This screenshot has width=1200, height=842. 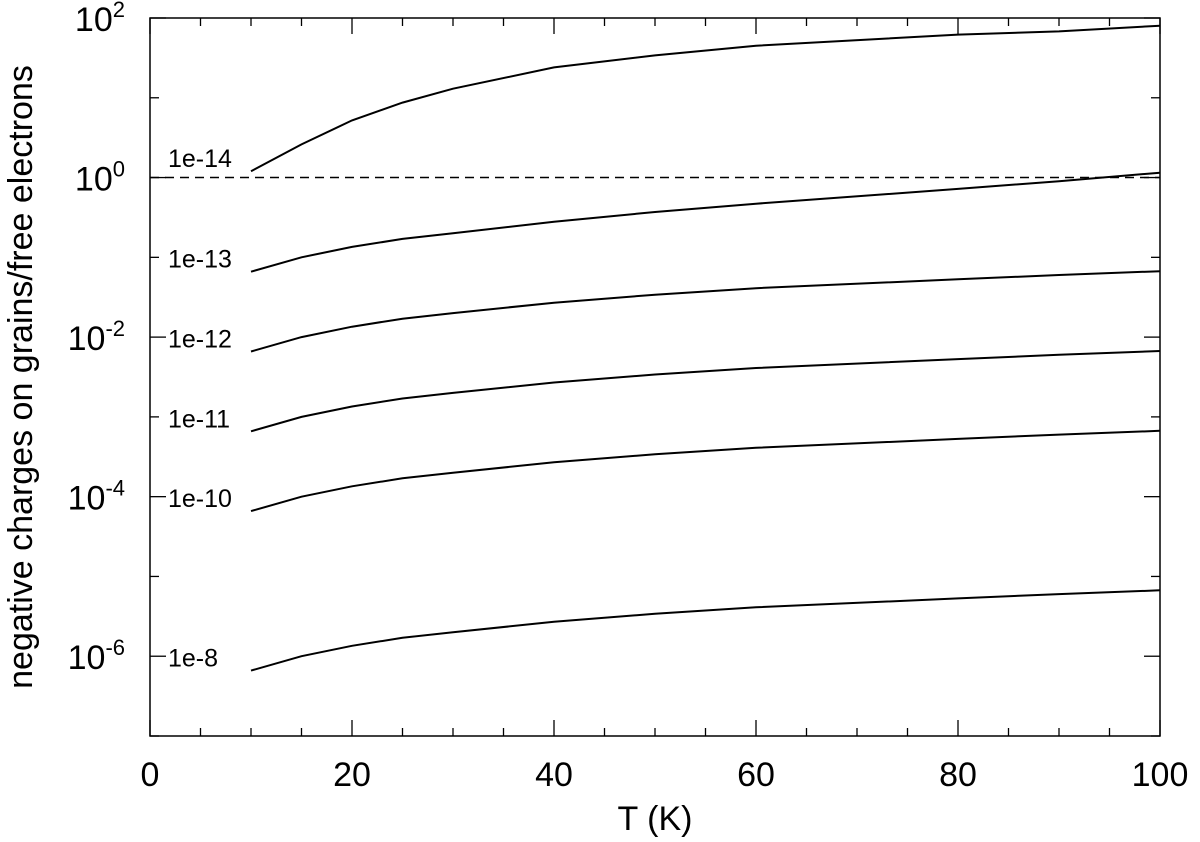 What do you see at coordinates (199, 419) in the screenshot?
I see `series-label-1e-11: 1e-11` at bounding box center [199, 419].